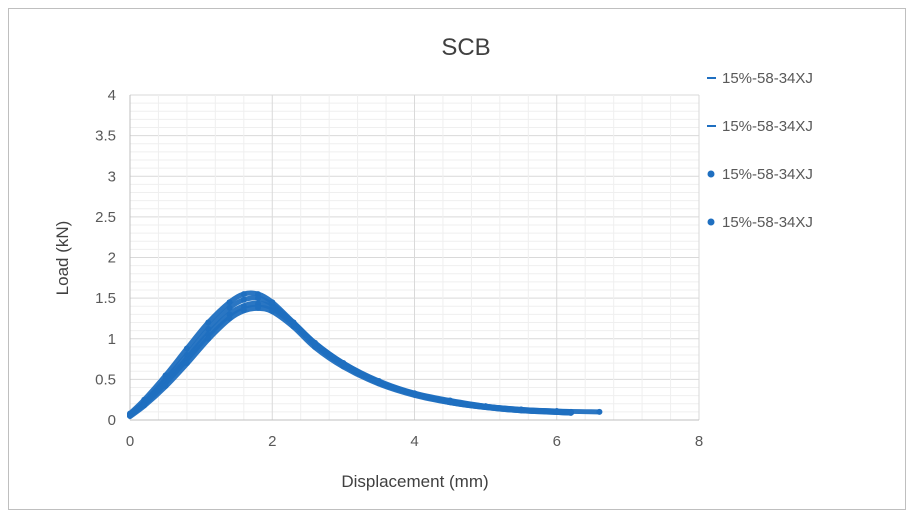 The image size is (916, 518). What do you see at coordinates (105, 298) in the screenshot?
I see `y-tick-label: 1.5` at bounding box center [105, 298].